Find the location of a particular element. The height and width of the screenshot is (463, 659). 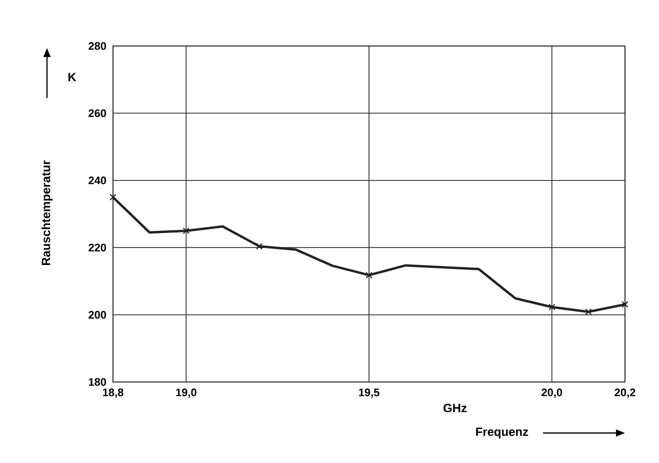

x-tick-label: 20,0 is located at coordinates (552, 393).